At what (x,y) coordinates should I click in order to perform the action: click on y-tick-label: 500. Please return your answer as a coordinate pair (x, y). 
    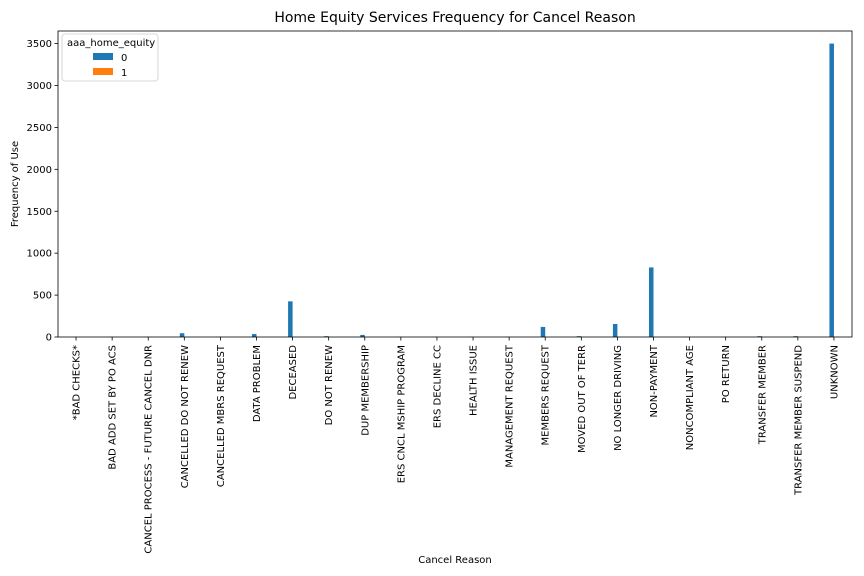
    Looking at the image, I should click on (42, 296).